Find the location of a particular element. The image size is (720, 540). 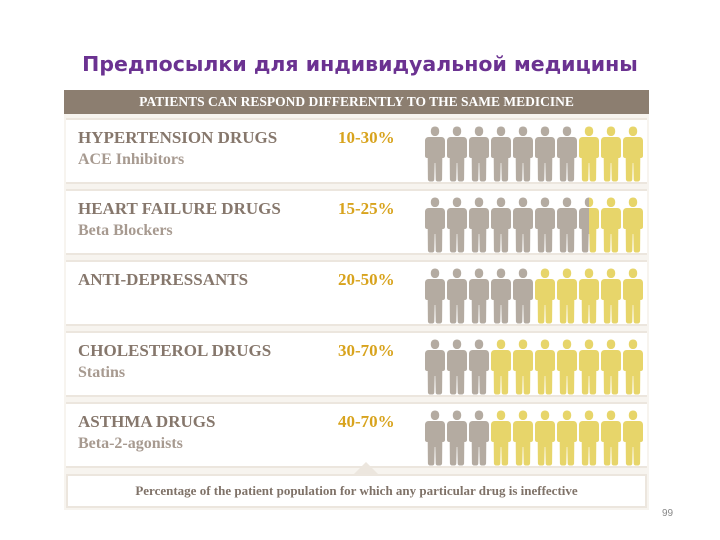

drug-subclass: Beta Blockers is located at coordinates (125, 230).